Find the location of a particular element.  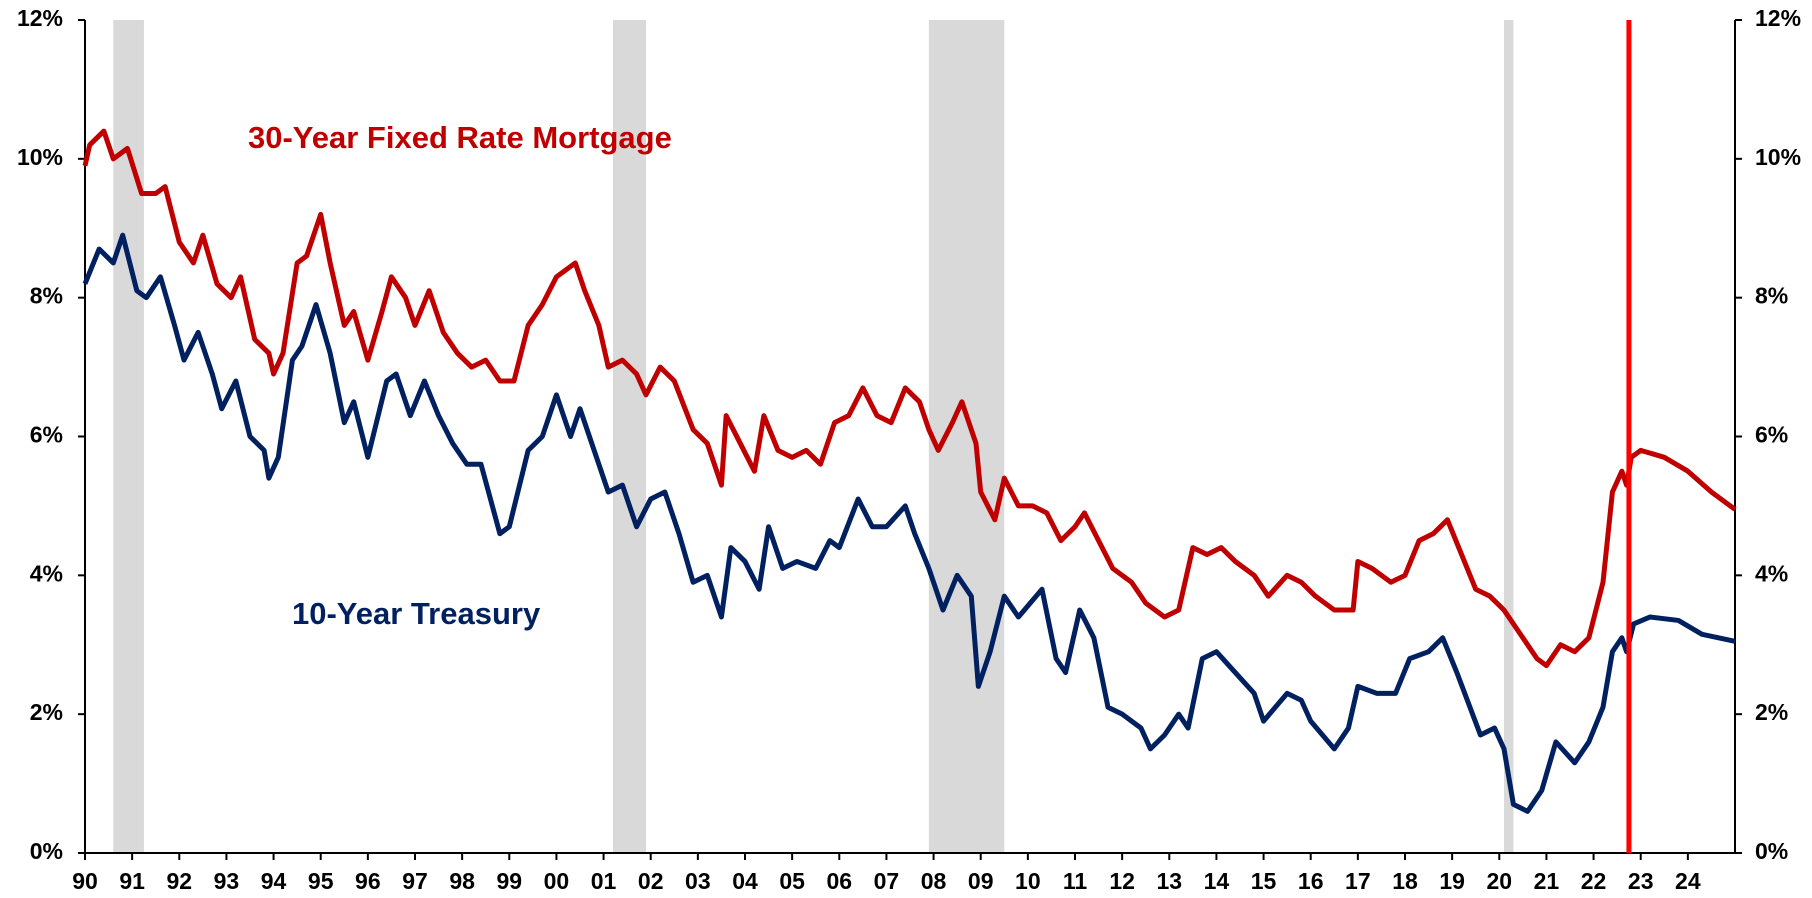

y-tick-label: 8% is located at coordinates (46, 296).